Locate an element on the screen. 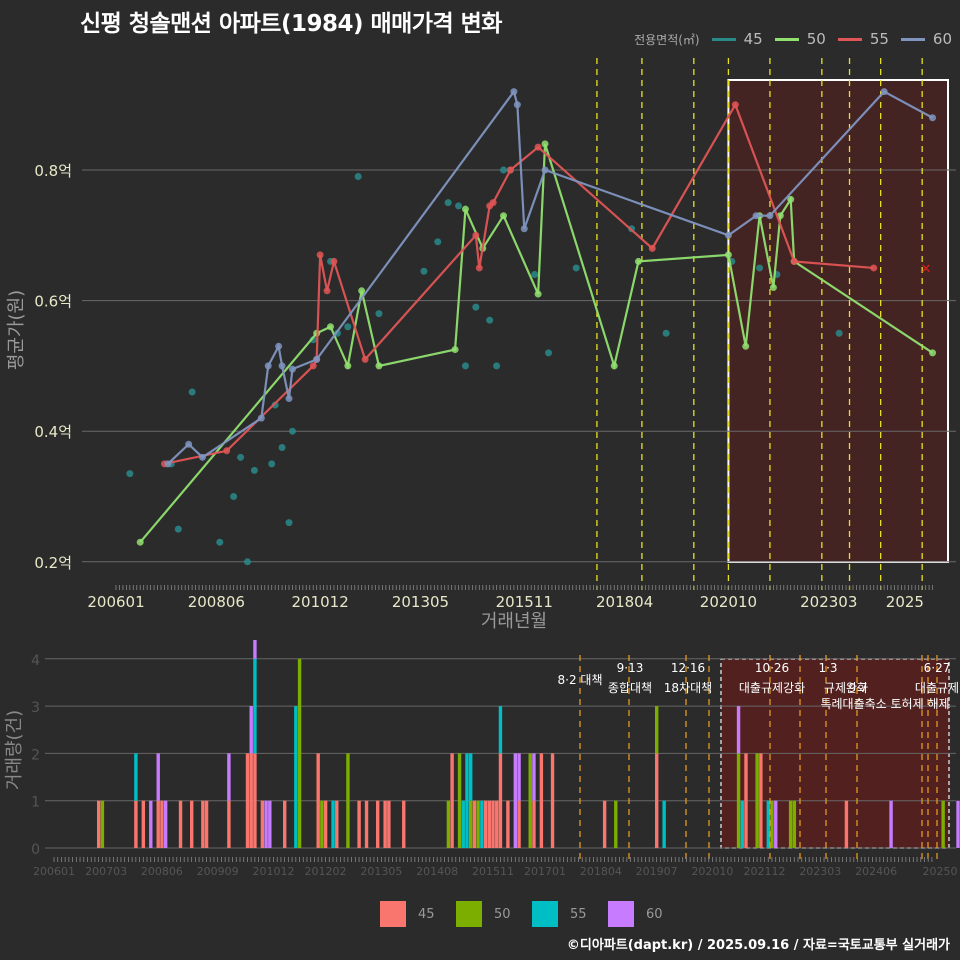  x-tick-label: 200601 is located at coordinates (54, 871).